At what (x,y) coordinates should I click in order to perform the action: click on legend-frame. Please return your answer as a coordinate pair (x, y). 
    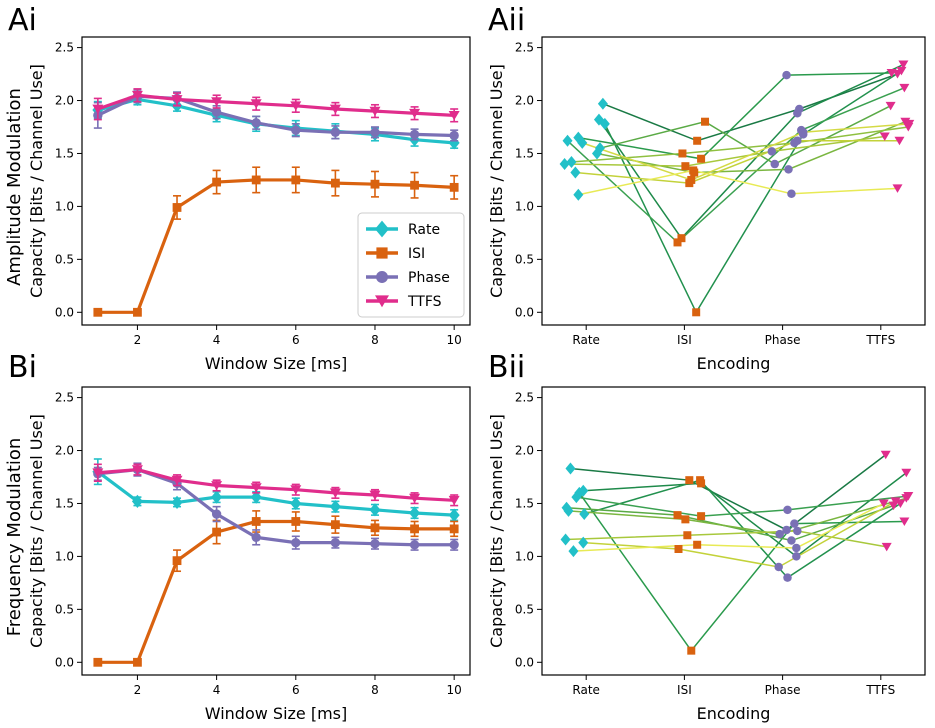
    Looking at the image, I should click on (411, 265).